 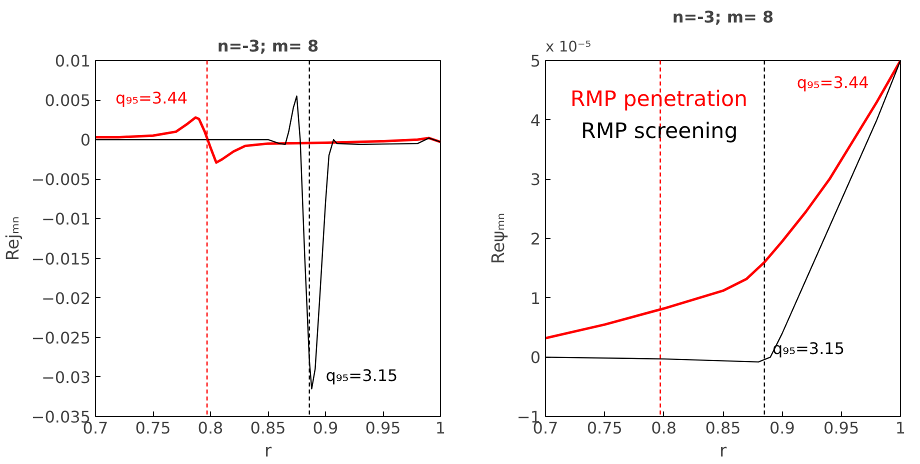 What do you see at coordinates (535, 180) in the screenshot?
I see `y-tick-label: 3` at bounding box center [535, 180].